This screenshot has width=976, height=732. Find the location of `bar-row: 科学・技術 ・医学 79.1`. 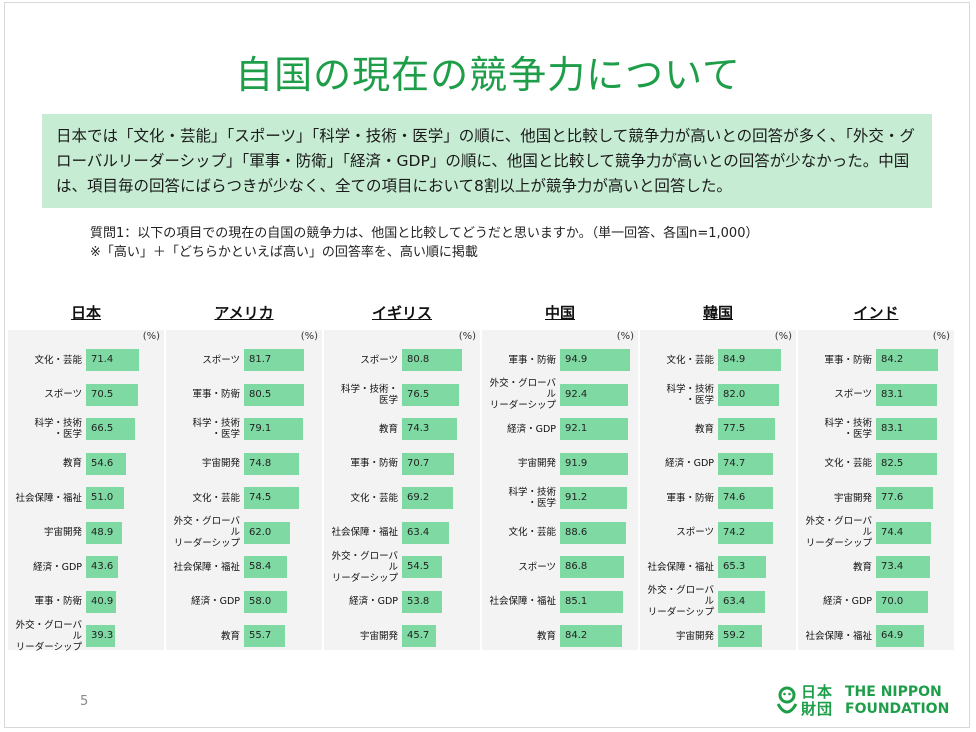

bar-row: 科学・技術 ・医学 79.1 is located at coordinates (244, 429).